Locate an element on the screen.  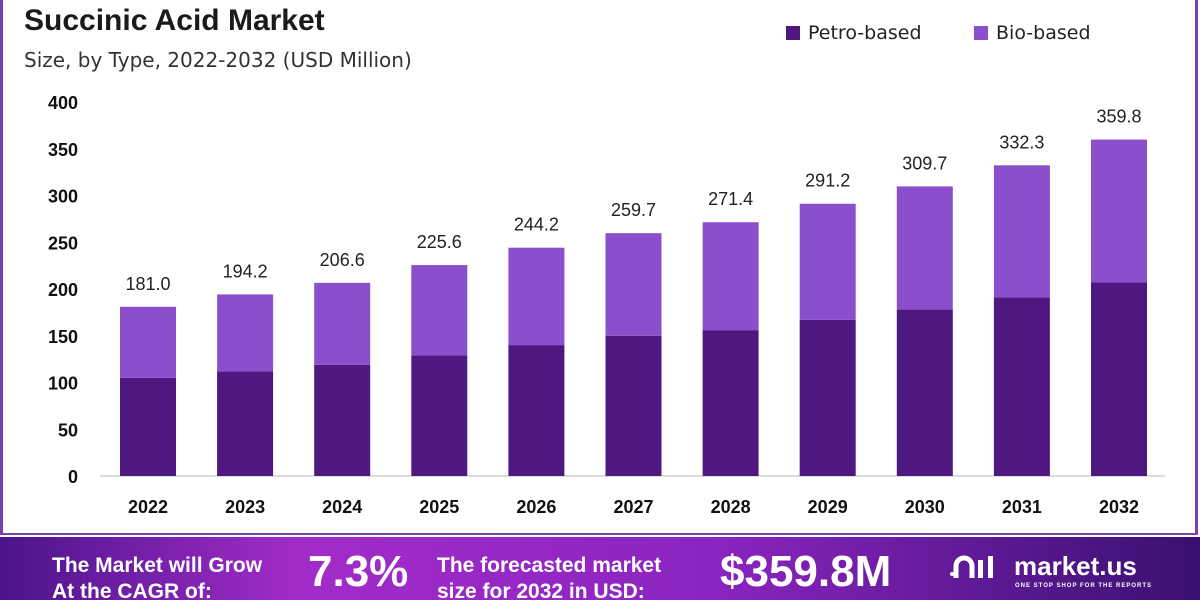
x-tick-label: 2032 is located at coordinates (1119, 507).